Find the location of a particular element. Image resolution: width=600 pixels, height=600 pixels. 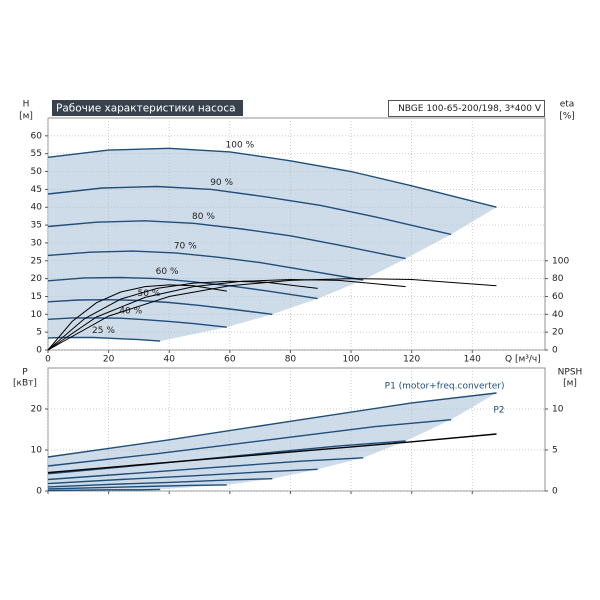

curve-label: 90 % is located at coordinates (221, 183).